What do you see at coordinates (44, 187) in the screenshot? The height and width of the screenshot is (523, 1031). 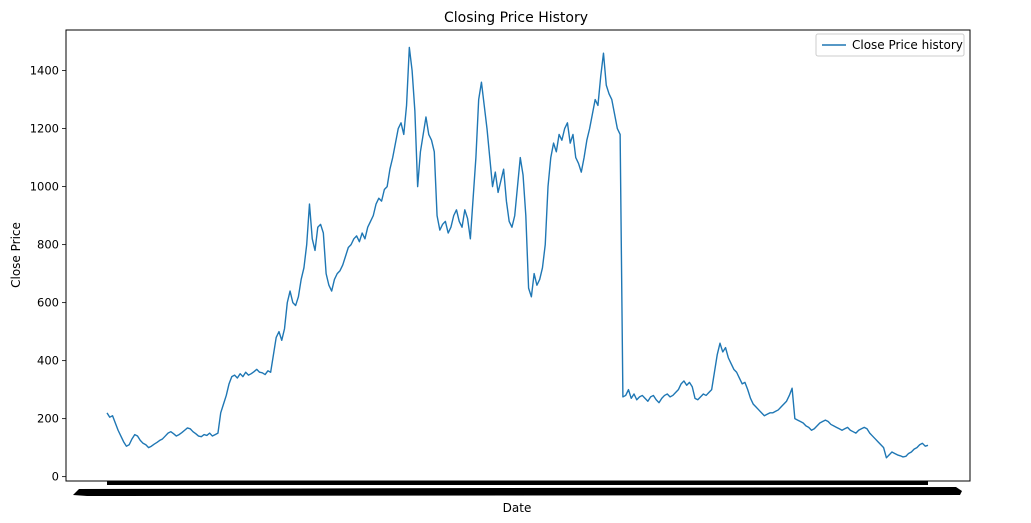 I see `y-tick-label: 1000` at bounding box center [44, 187].